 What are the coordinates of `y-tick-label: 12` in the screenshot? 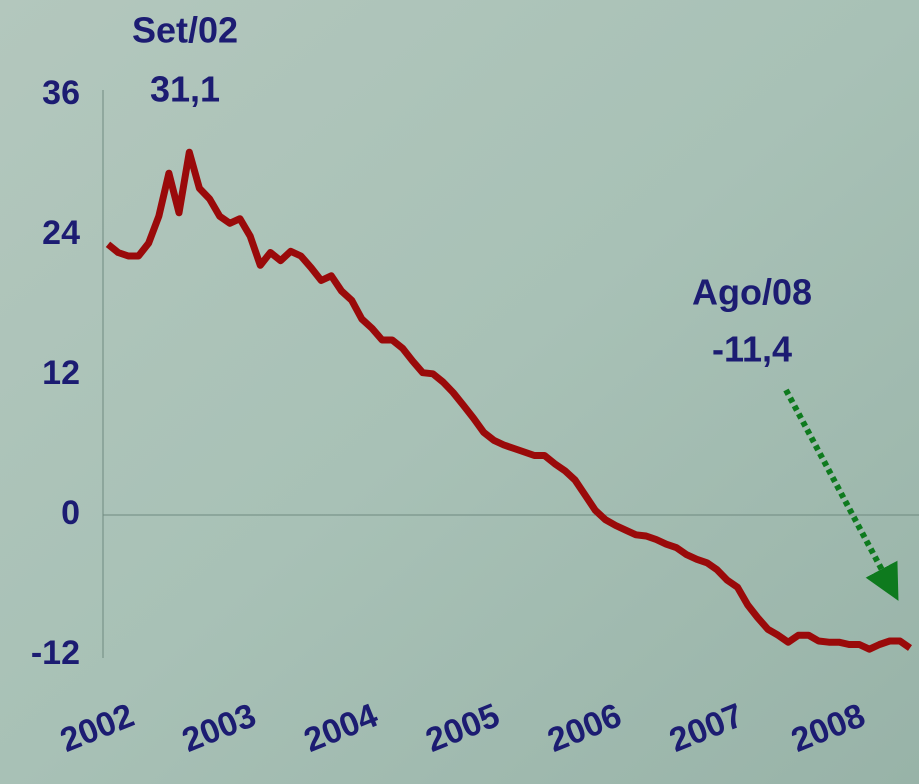 It's located at (61, 373).